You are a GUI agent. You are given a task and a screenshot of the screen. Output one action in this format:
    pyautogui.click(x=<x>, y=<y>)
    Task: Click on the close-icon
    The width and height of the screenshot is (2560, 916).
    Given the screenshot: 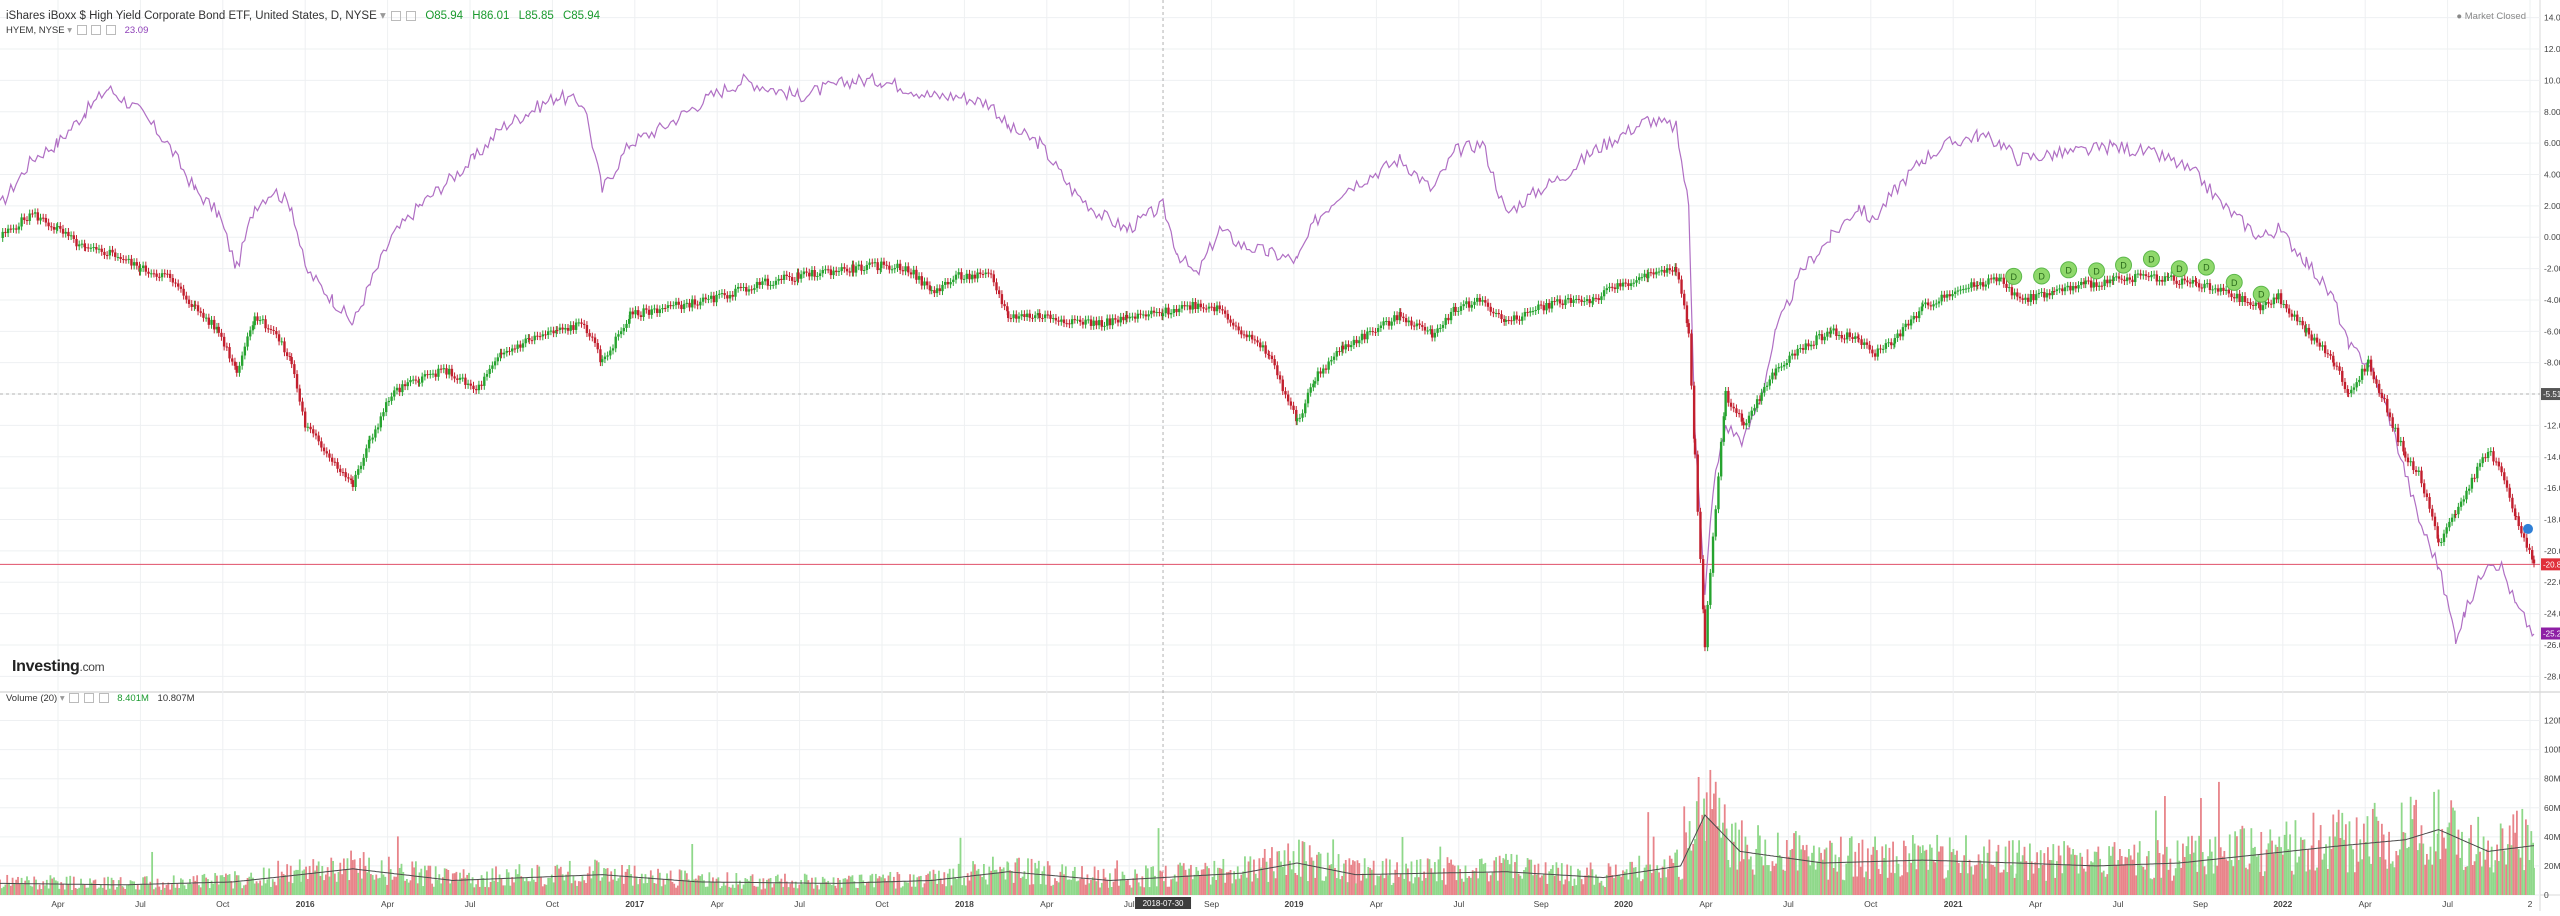 What is the action you would take?
    pyautogui.click(x=411, y=15)
    